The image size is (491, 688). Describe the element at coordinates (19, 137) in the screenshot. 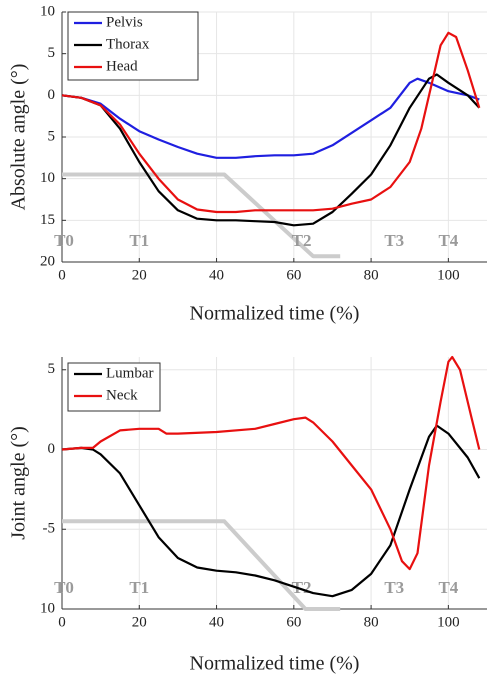

I see `y-axis-label: Absolute angle (°)` at that location.